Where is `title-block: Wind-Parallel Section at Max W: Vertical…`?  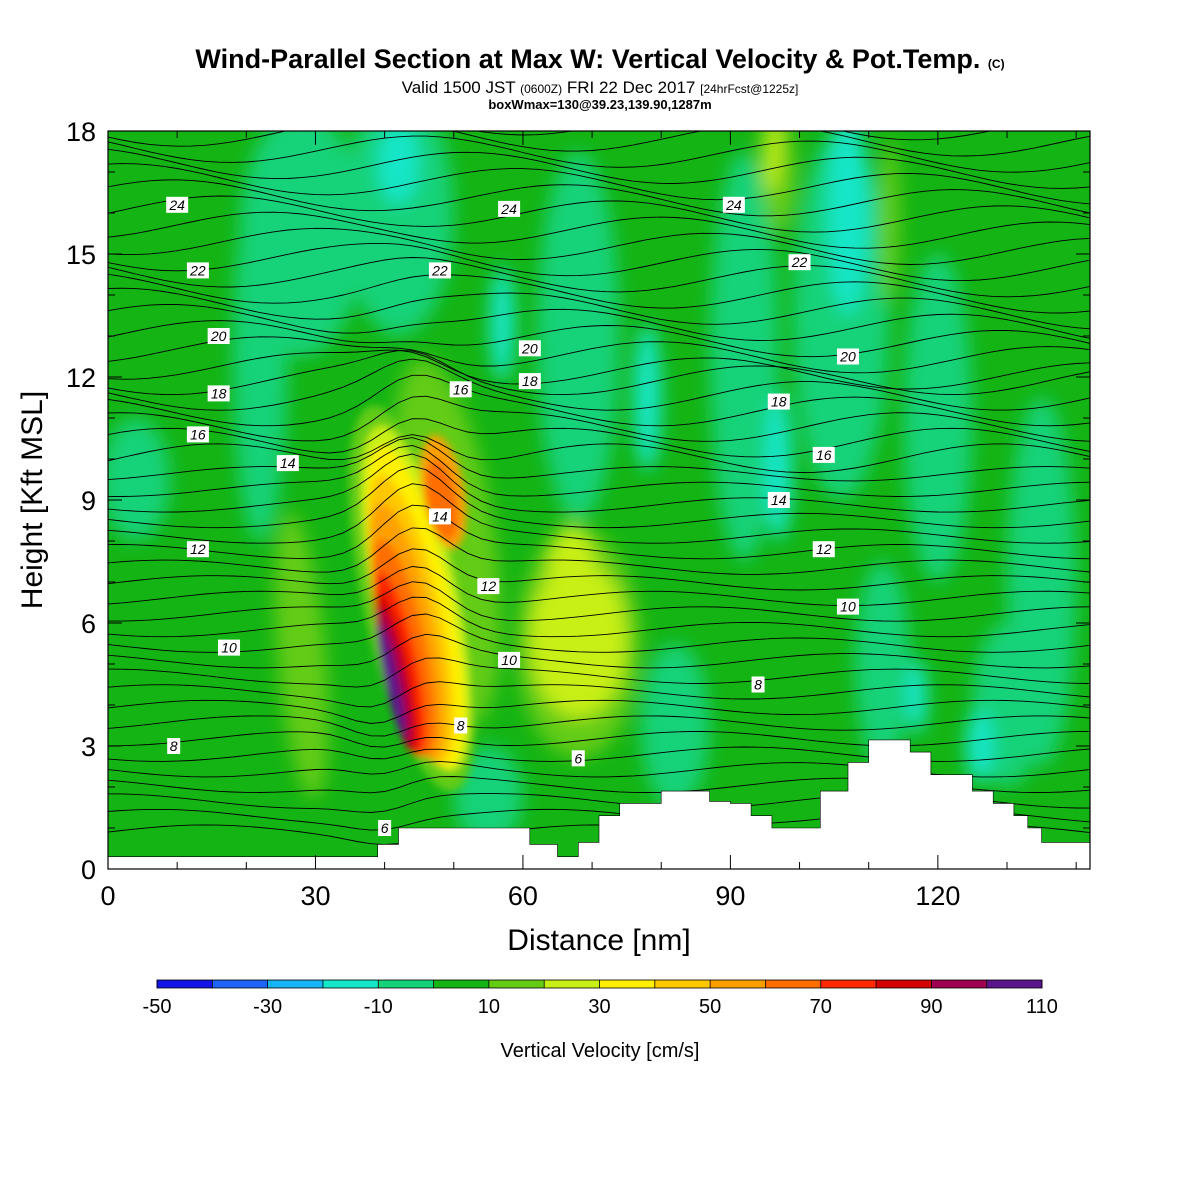
title-block: Wind-Parallel Section at Max W: Vertical… is located at coordinates (600, 78).